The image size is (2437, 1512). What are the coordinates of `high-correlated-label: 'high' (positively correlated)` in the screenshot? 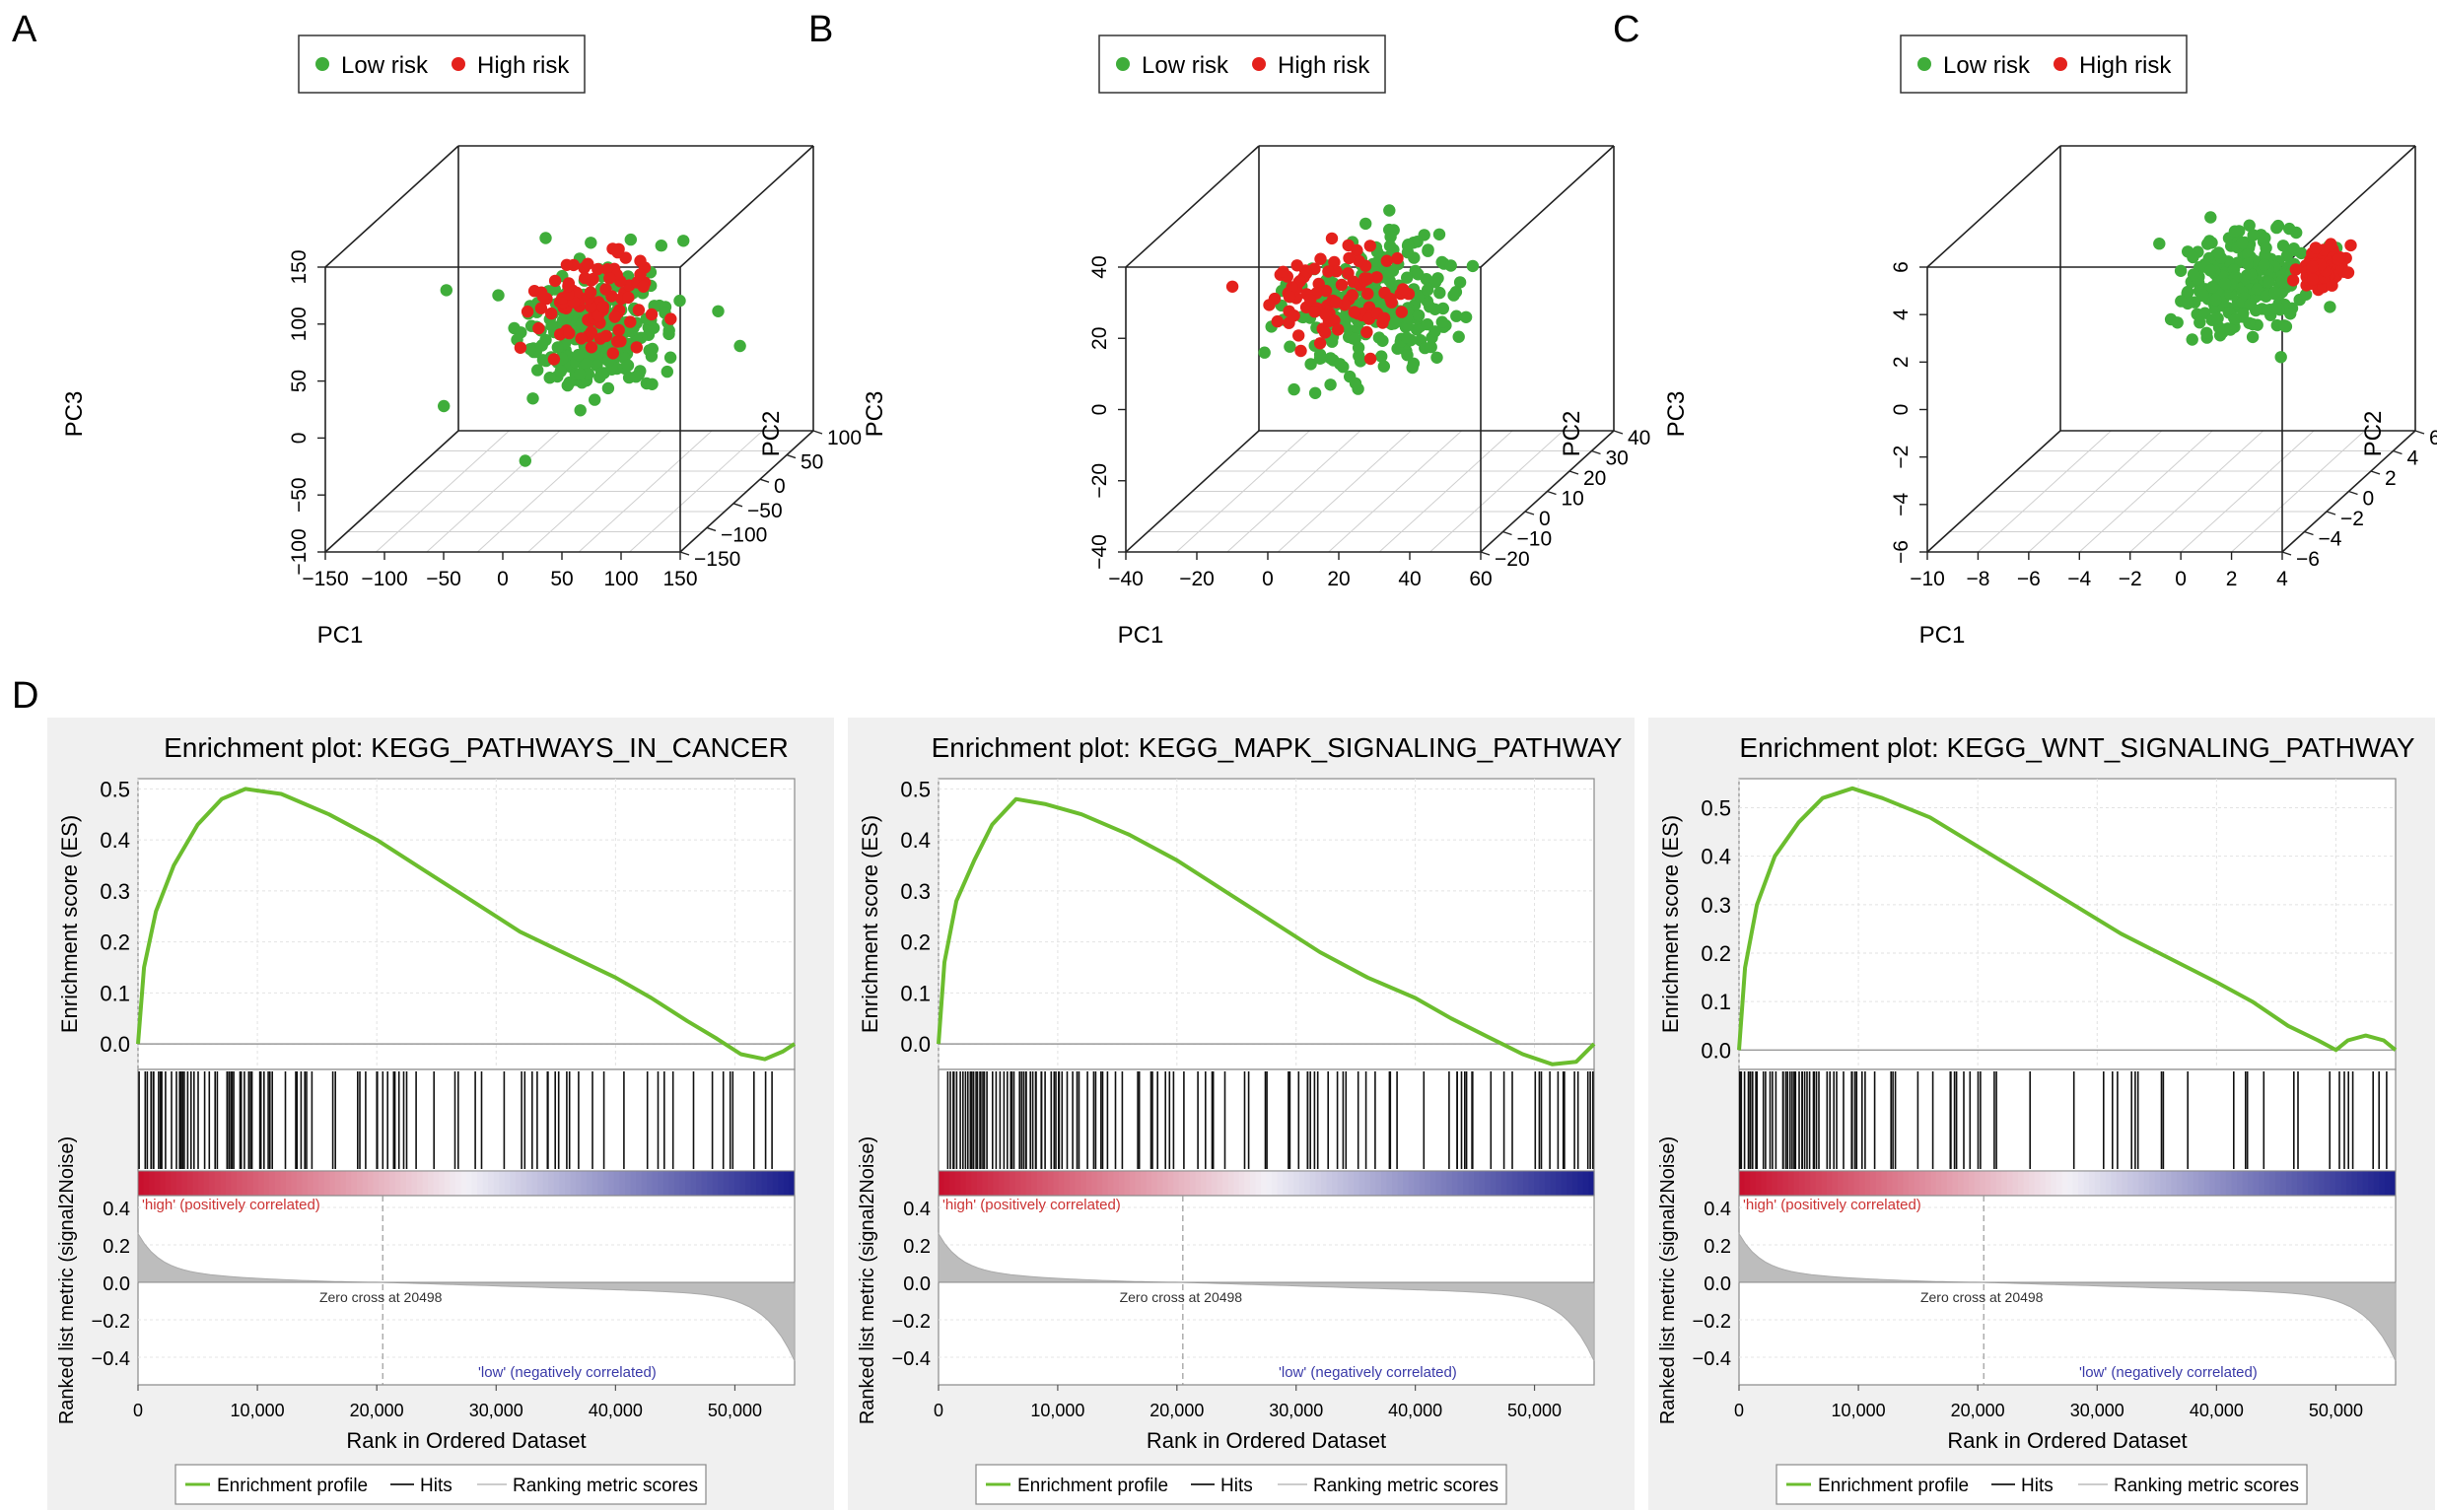 It's located at (1031, 1205).